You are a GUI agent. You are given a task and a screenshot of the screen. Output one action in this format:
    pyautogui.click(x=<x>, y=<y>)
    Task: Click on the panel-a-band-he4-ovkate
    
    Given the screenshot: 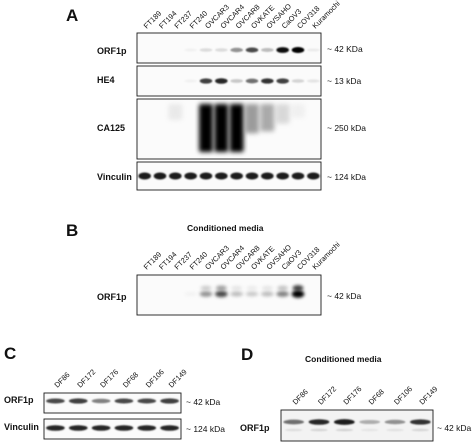 What is the action you would take?
    pyautogui.click(x=252, y=81)
    